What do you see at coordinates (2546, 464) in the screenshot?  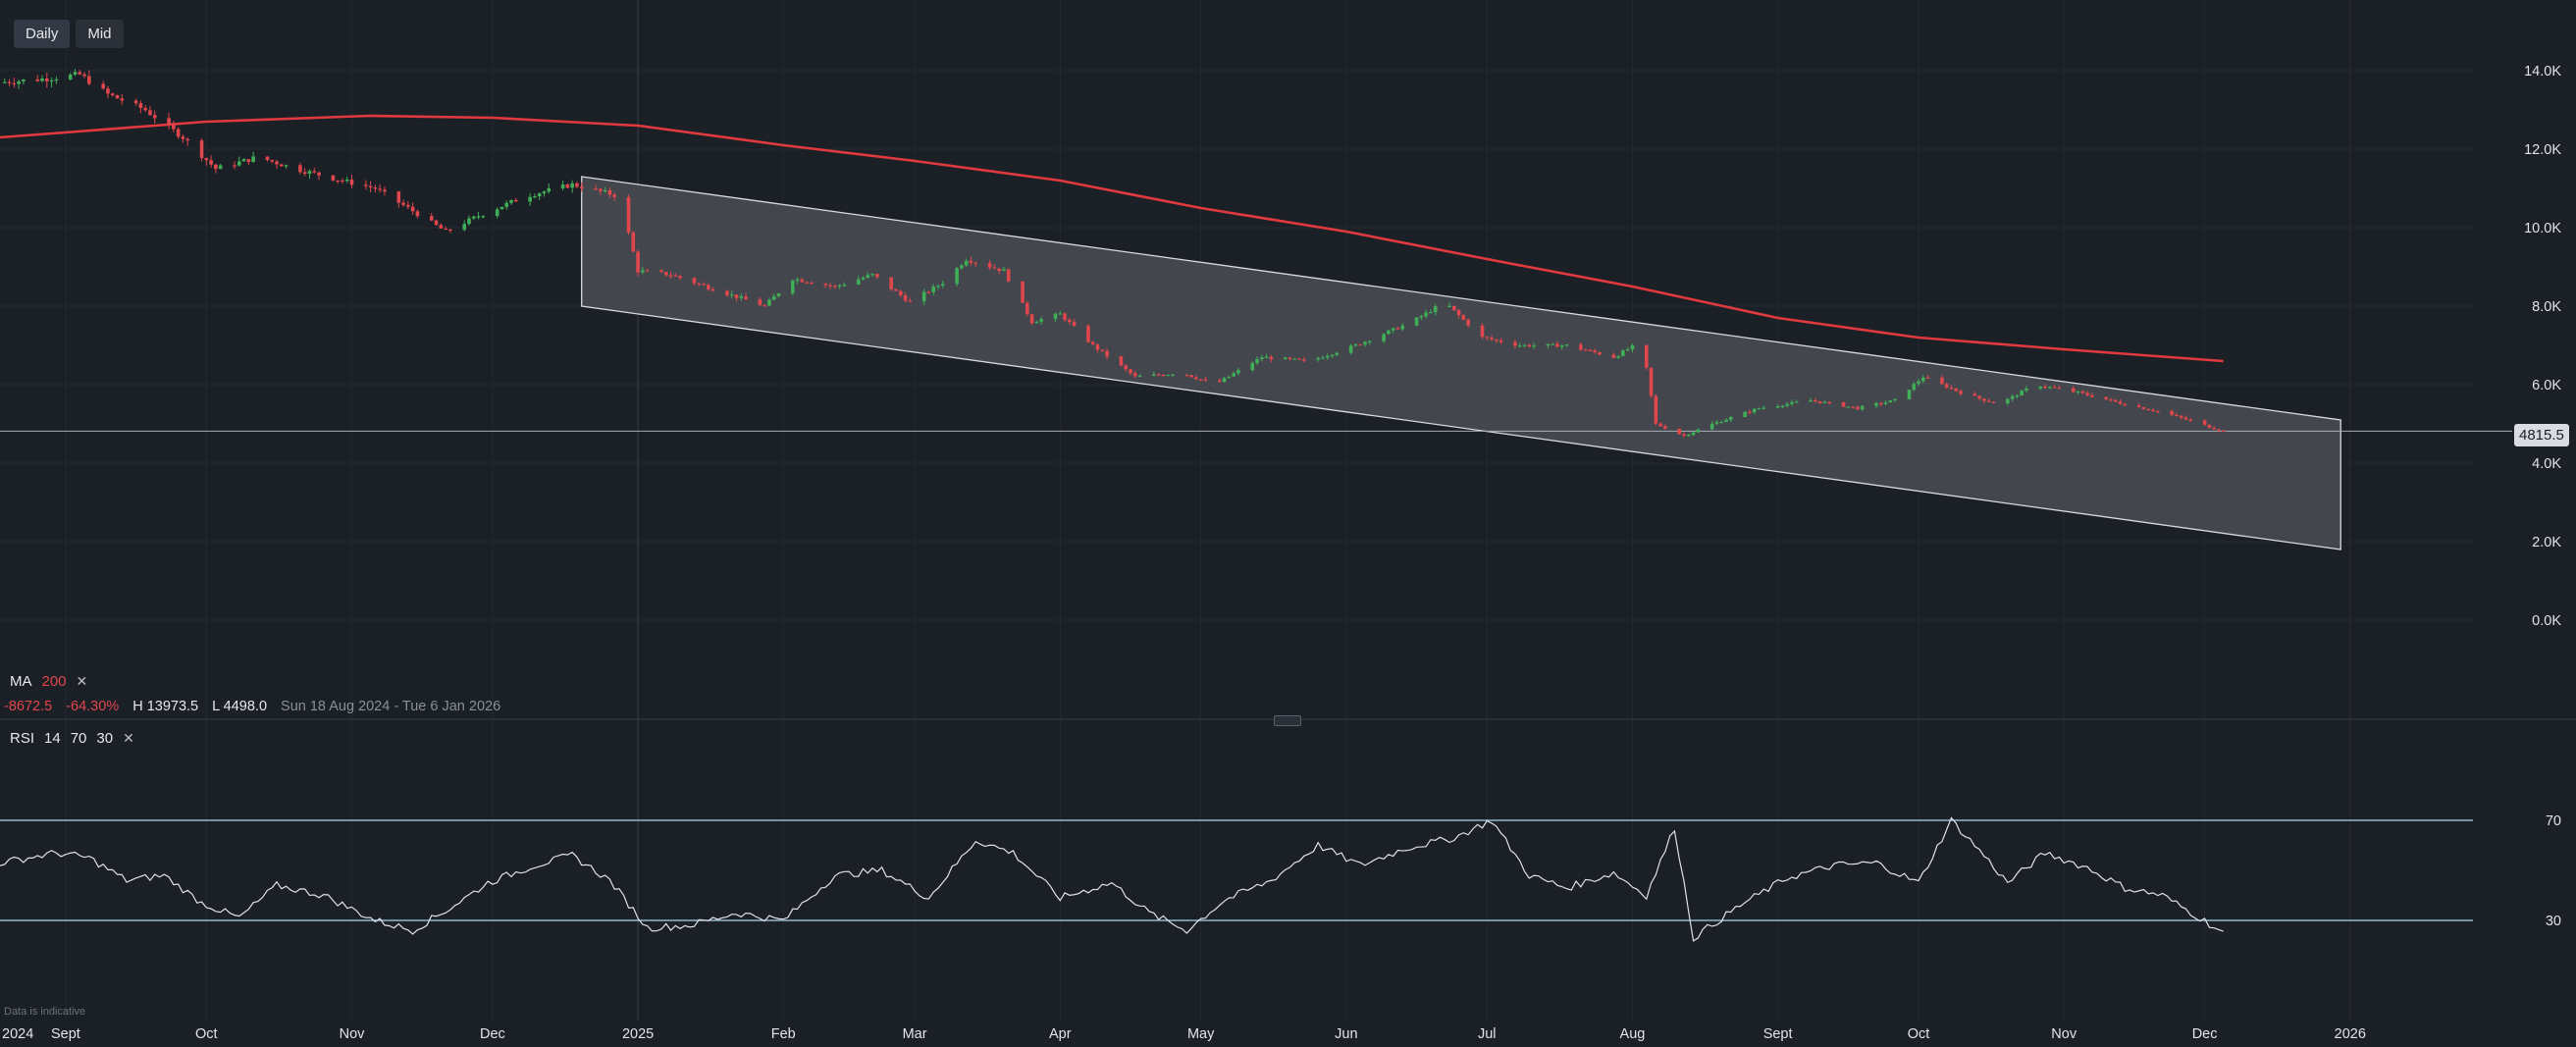 I see `price-tick-label: 4.0K` at bounding box center [2546, 464].